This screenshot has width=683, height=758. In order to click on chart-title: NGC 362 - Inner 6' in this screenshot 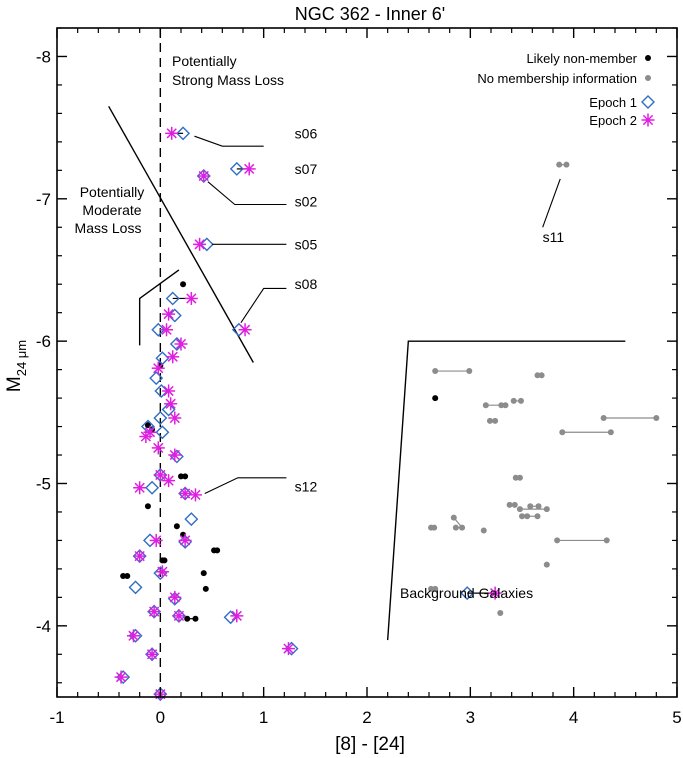, I will do `click(370, 14)`.